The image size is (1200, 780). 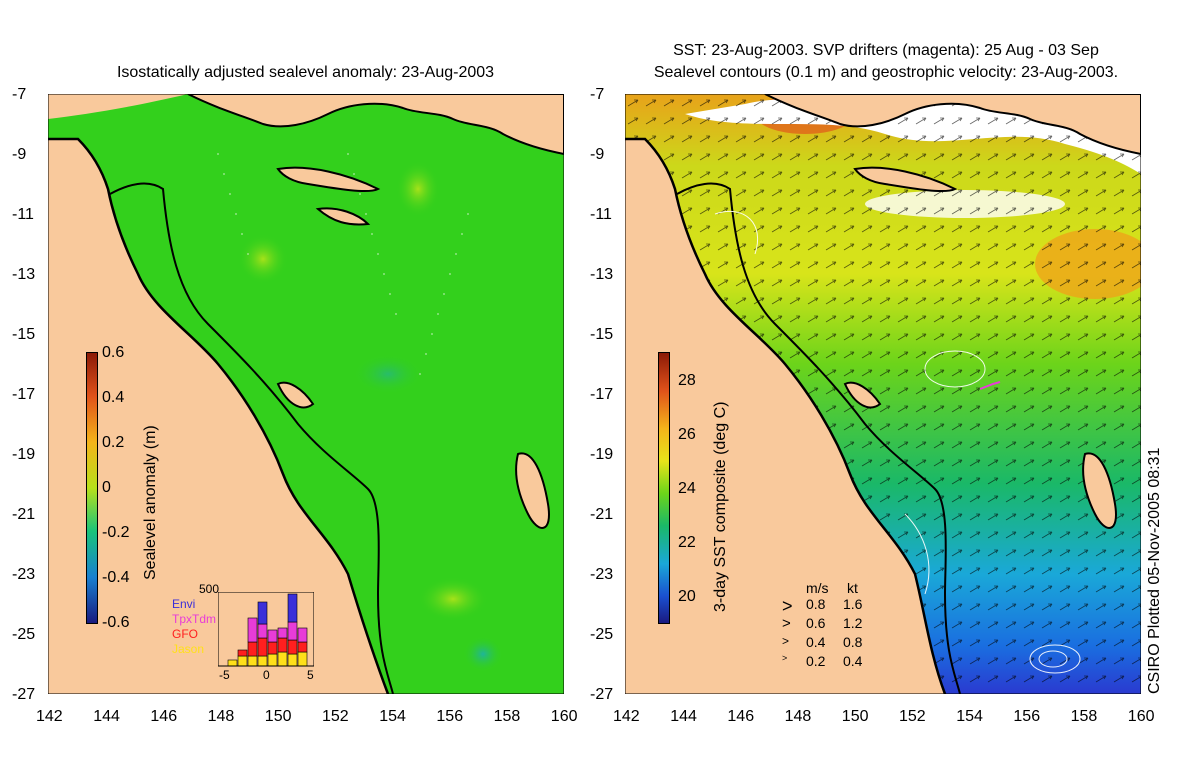 I want to click on histogram-inset, so click(x=266, y=633).